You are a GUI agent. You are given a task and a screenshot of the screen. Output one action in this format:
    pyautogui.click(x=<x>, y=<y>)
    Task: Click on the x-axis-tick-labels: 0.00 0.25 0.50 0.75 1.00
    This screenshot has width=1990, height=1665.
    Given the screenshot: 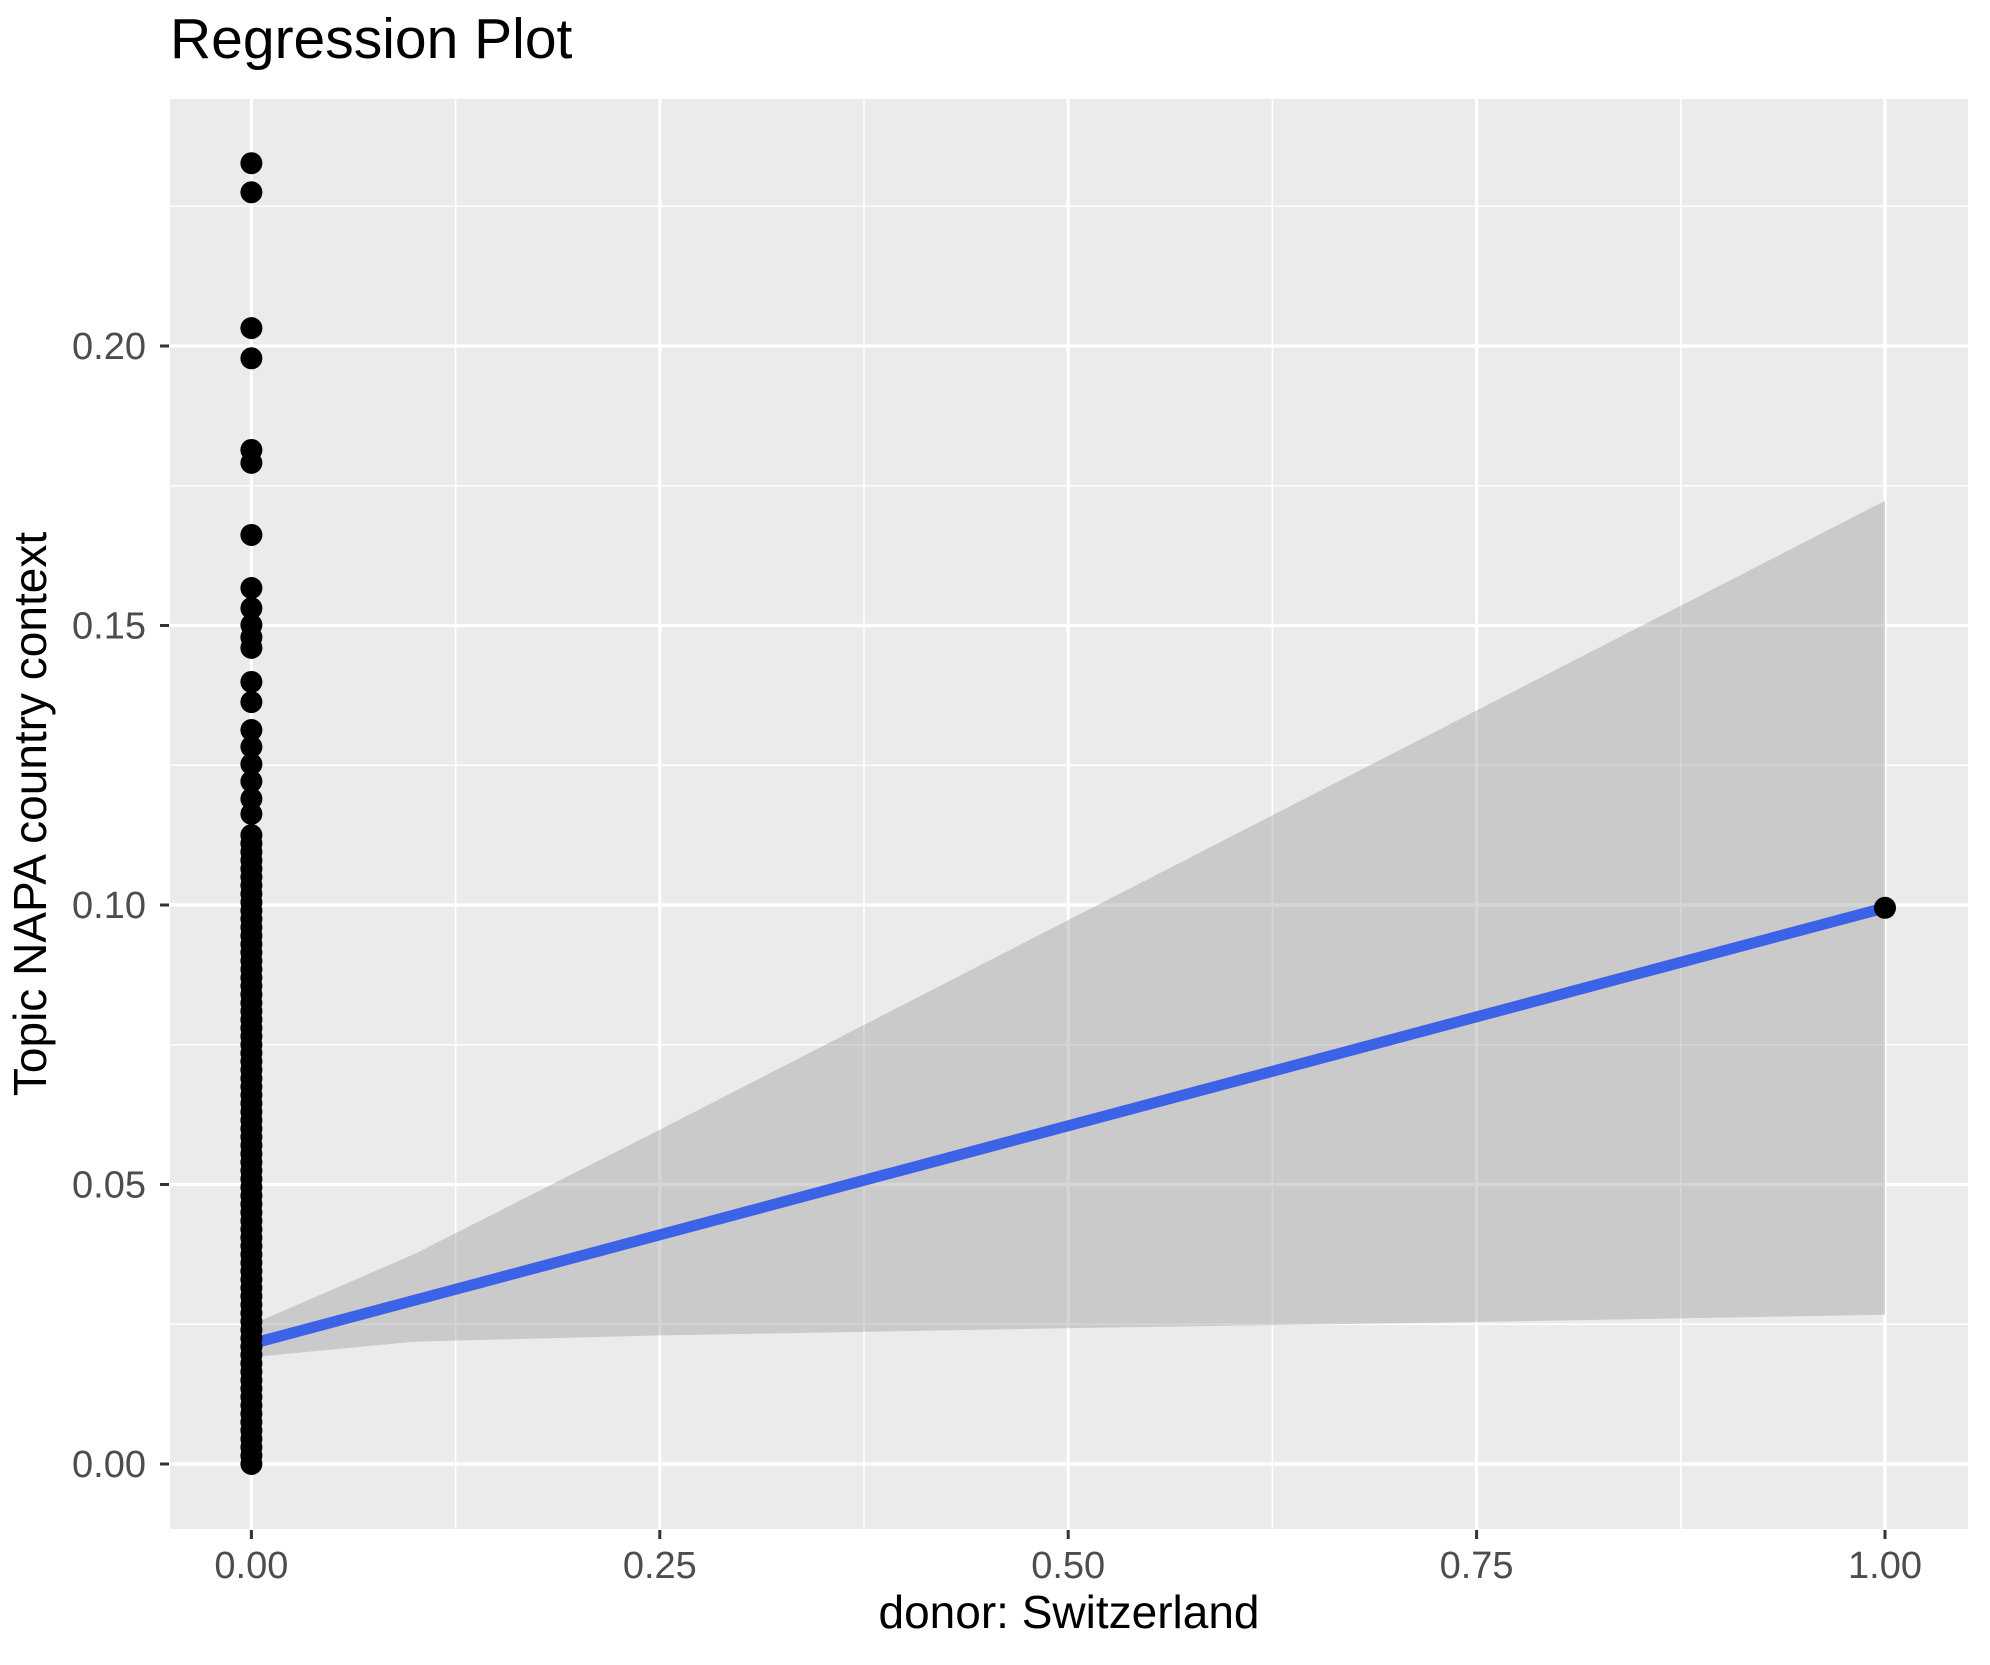 What is the action you would take?
    pyautogui.click(x=1068, y=1566)
    